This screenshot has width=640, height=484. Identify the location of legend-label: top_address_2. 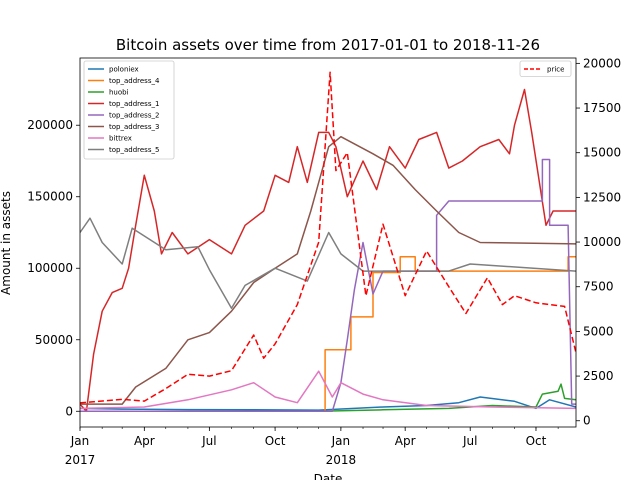
(134, 116).